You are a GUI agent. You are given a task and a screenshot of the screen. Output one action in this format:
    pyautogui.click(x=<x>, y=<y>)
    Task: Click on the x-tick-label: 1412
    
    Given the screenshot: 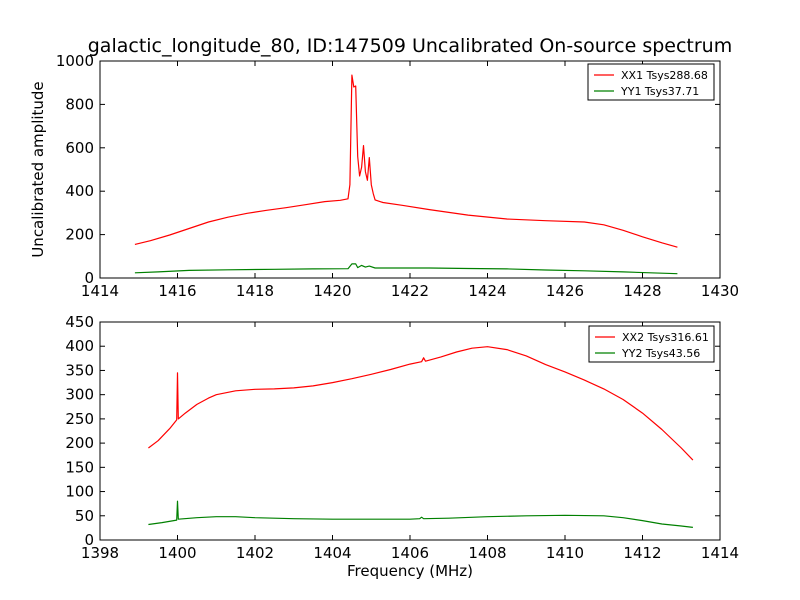 What is the action you would take?
    pyautogui.click(x=642, y=553)
    